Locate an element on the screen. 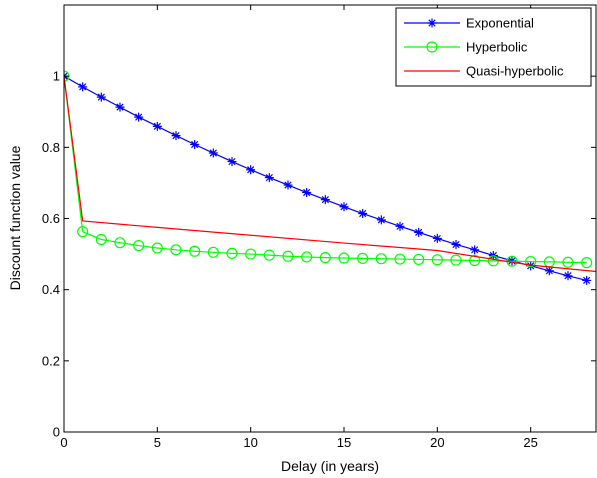 The height and width of the screenshot is (478, 597). y-tick-label: 0.6 is located at coordinates (51, 218).